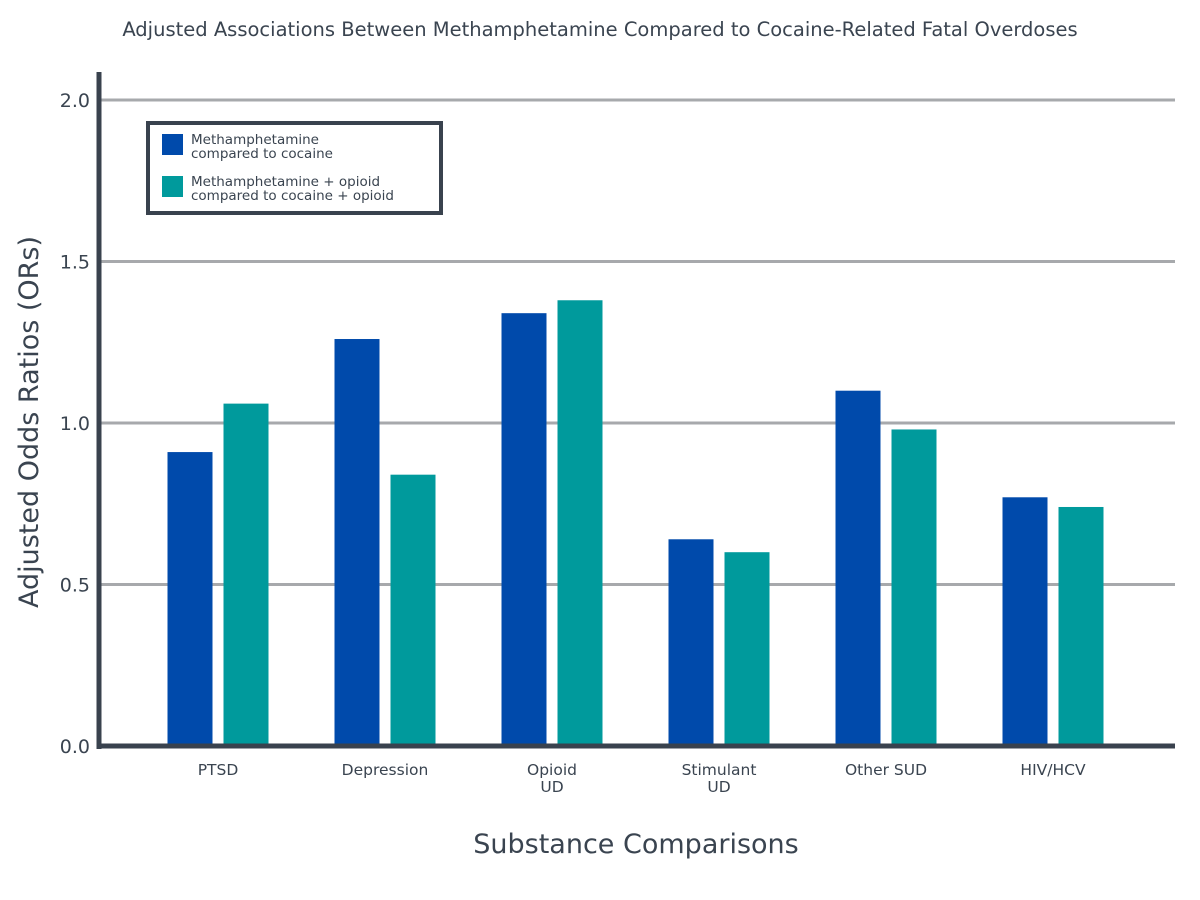  What do you see at coordinates (75, 263) in the screenshot?
I see `y-tick-label: 1.5` at bounding box center [75, 263].